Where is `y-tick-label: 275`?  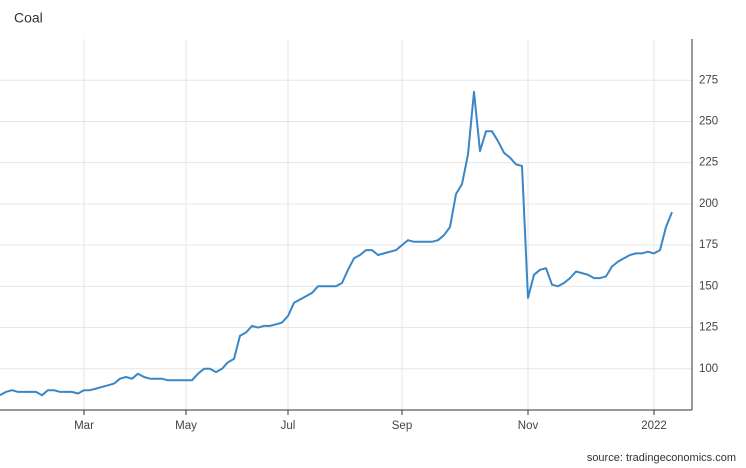
y-tick-label: 275 is located at coordinates (708, 80).